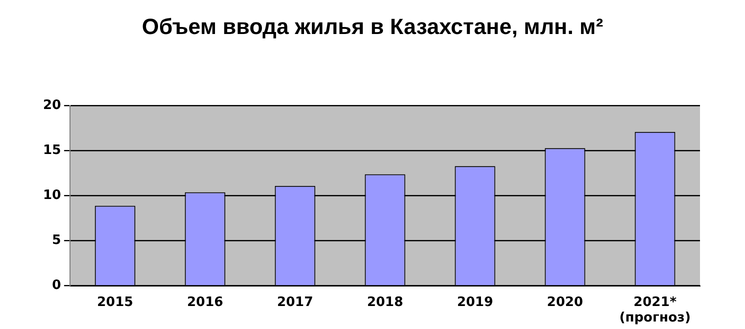 This screenshot has width=745, height=329. Describe the element at coordinates (372, 27) in the screenshot. I see `chart-title: Объем ввода жилья в Казахстане, млн. м²` at that location.